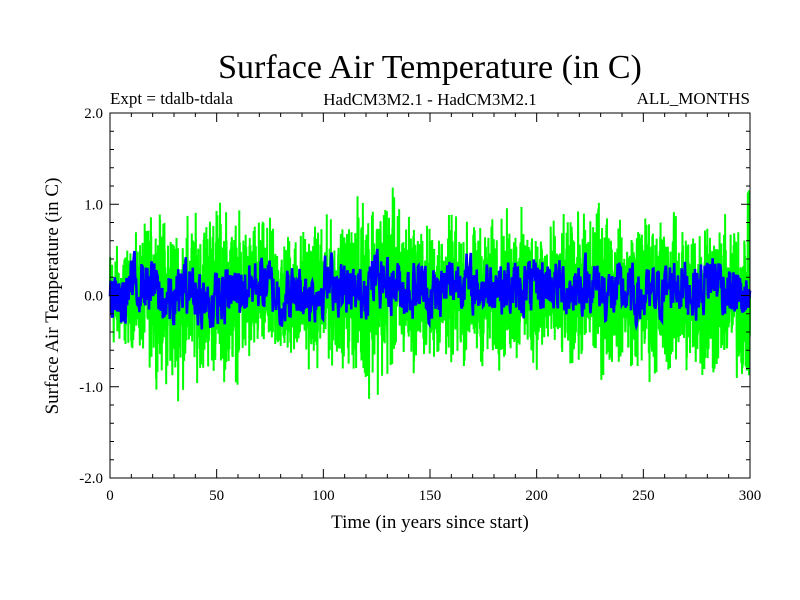 The height and width of the screenshot is (600, 800). What do you see at coordinates (110, 496) in the screenshot?
I see `x-tick-label: 0` at bounding box center [110, 496].